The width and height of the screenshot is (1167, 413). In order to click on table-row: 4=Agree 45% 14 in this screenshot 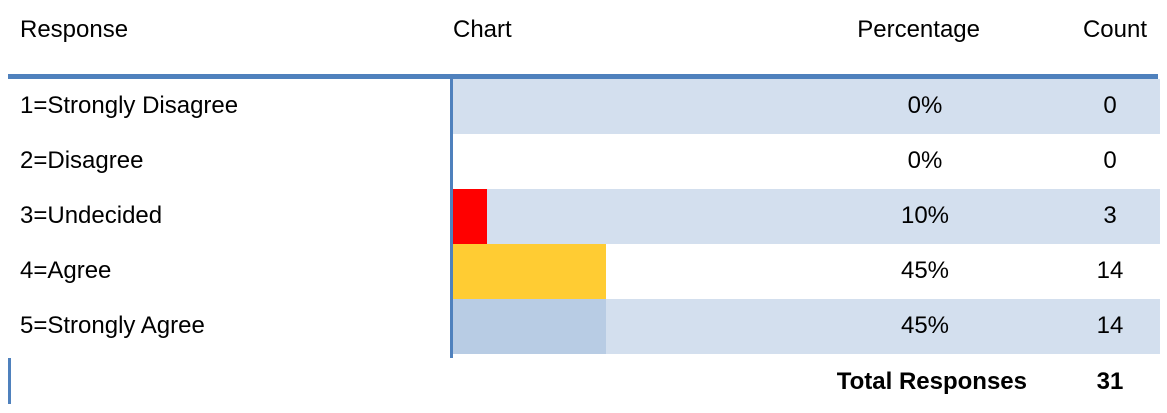, I will do `click(583, 271)`.